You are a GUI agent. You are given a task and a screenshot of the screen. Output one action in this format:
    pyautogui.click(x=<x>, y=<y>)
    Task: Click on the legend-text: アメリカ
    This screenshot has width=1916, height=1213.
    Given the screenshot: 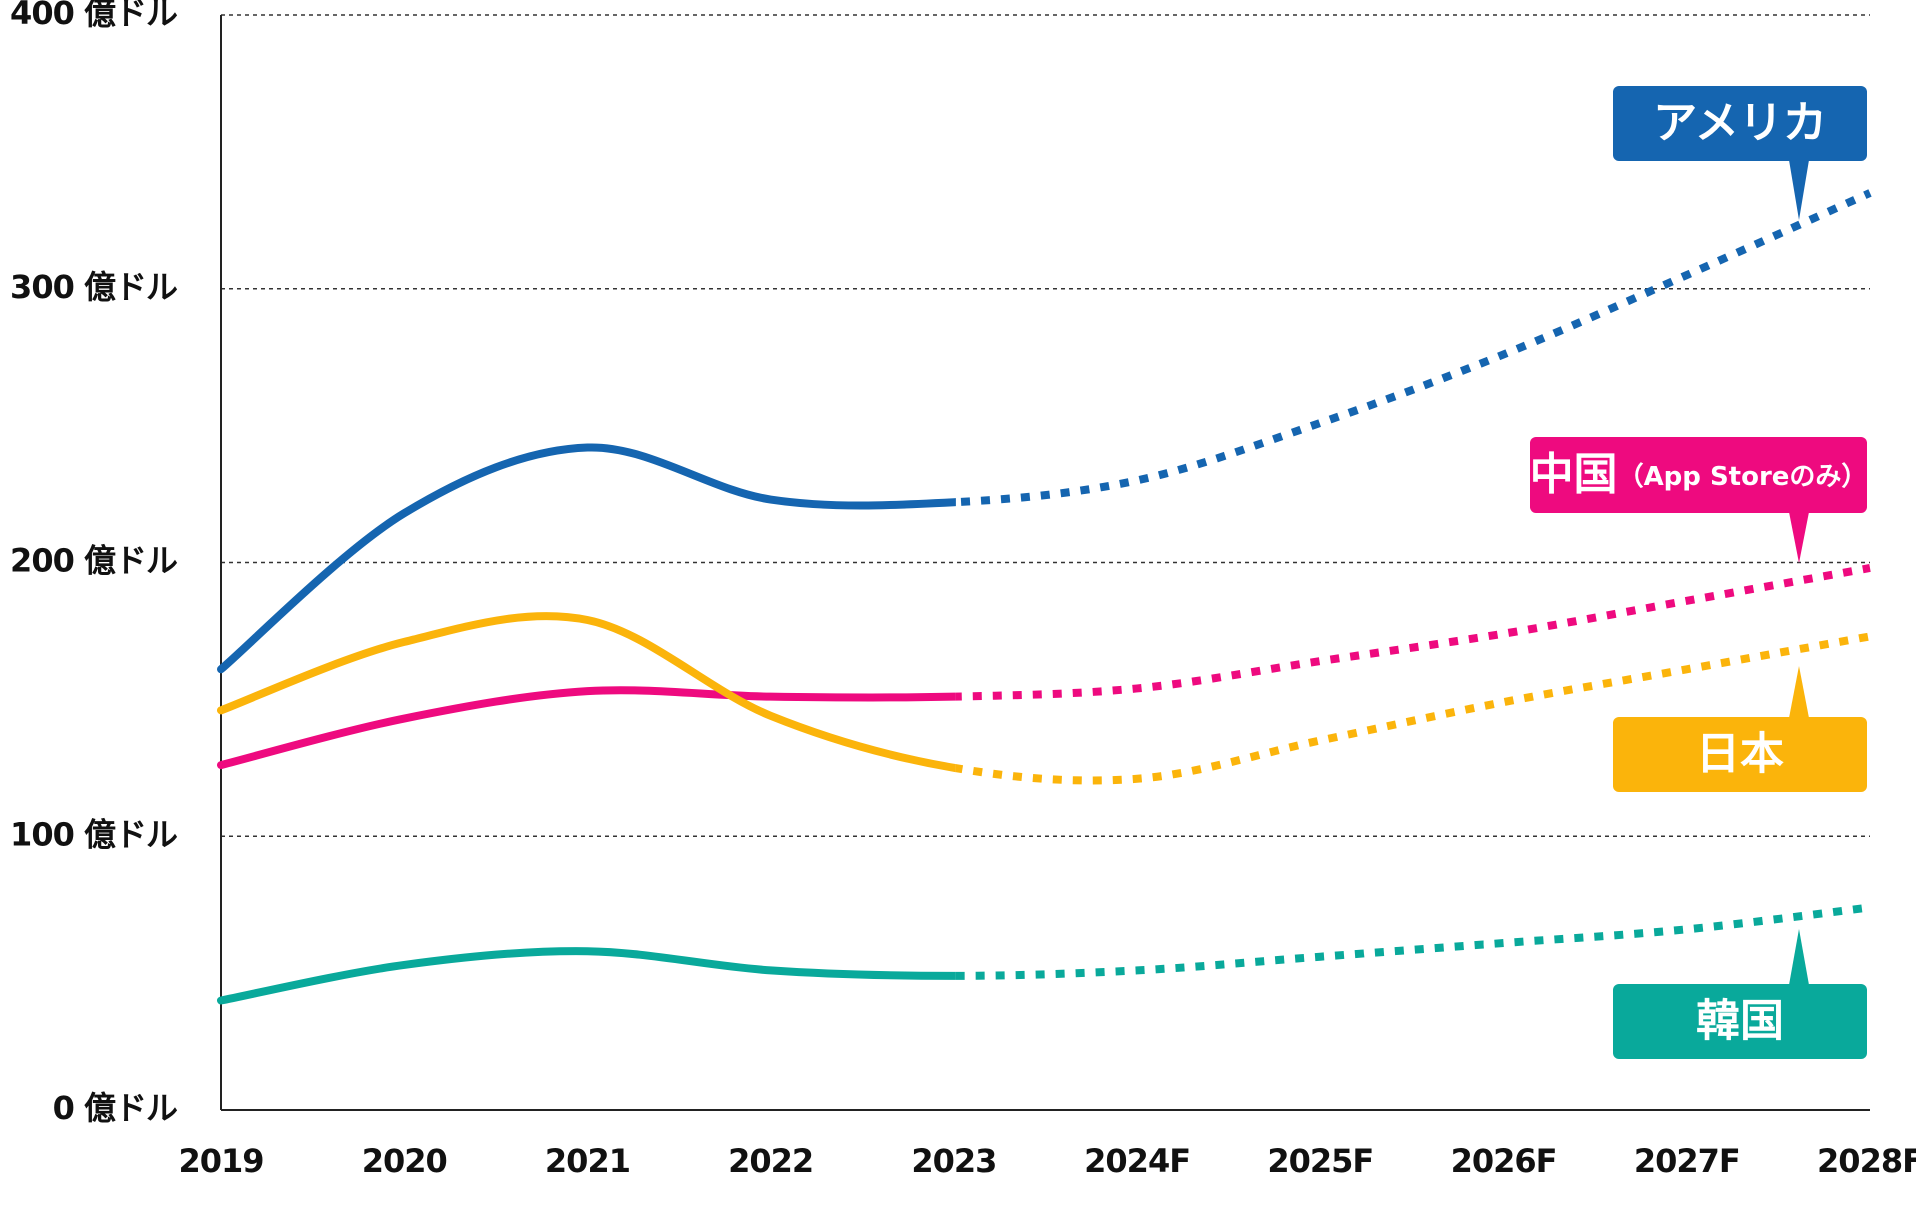 What is the action you would take?
    pyautogui.click(x=1740, y=123)
    